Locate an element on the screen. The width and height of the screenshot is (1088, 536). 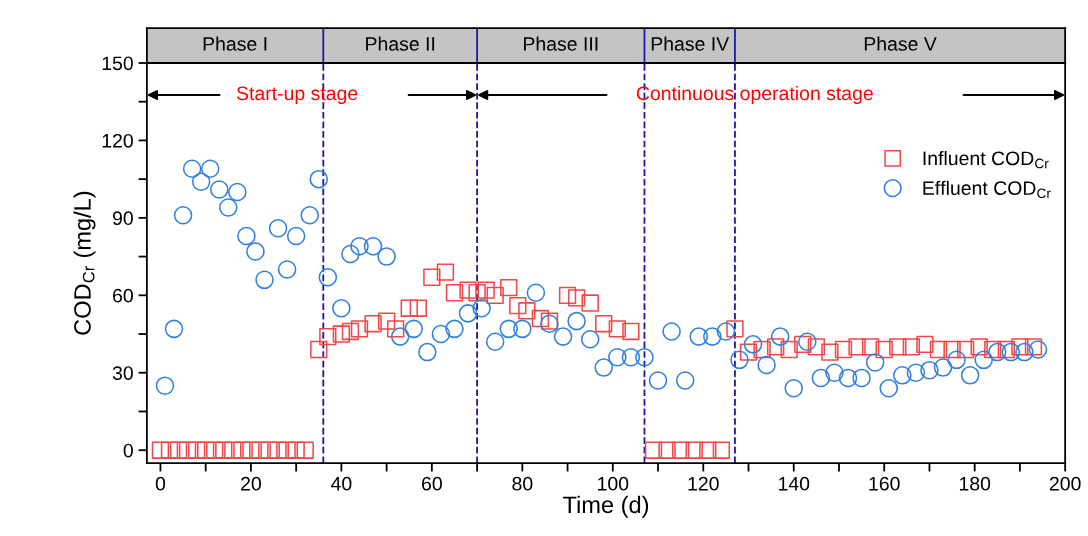
text: Phase V is located at coordinates (900, 43).